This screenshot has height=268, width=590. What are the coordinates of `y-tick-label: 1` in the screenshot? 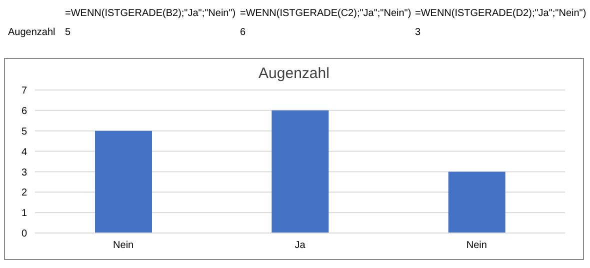 It's located at (24, 214).